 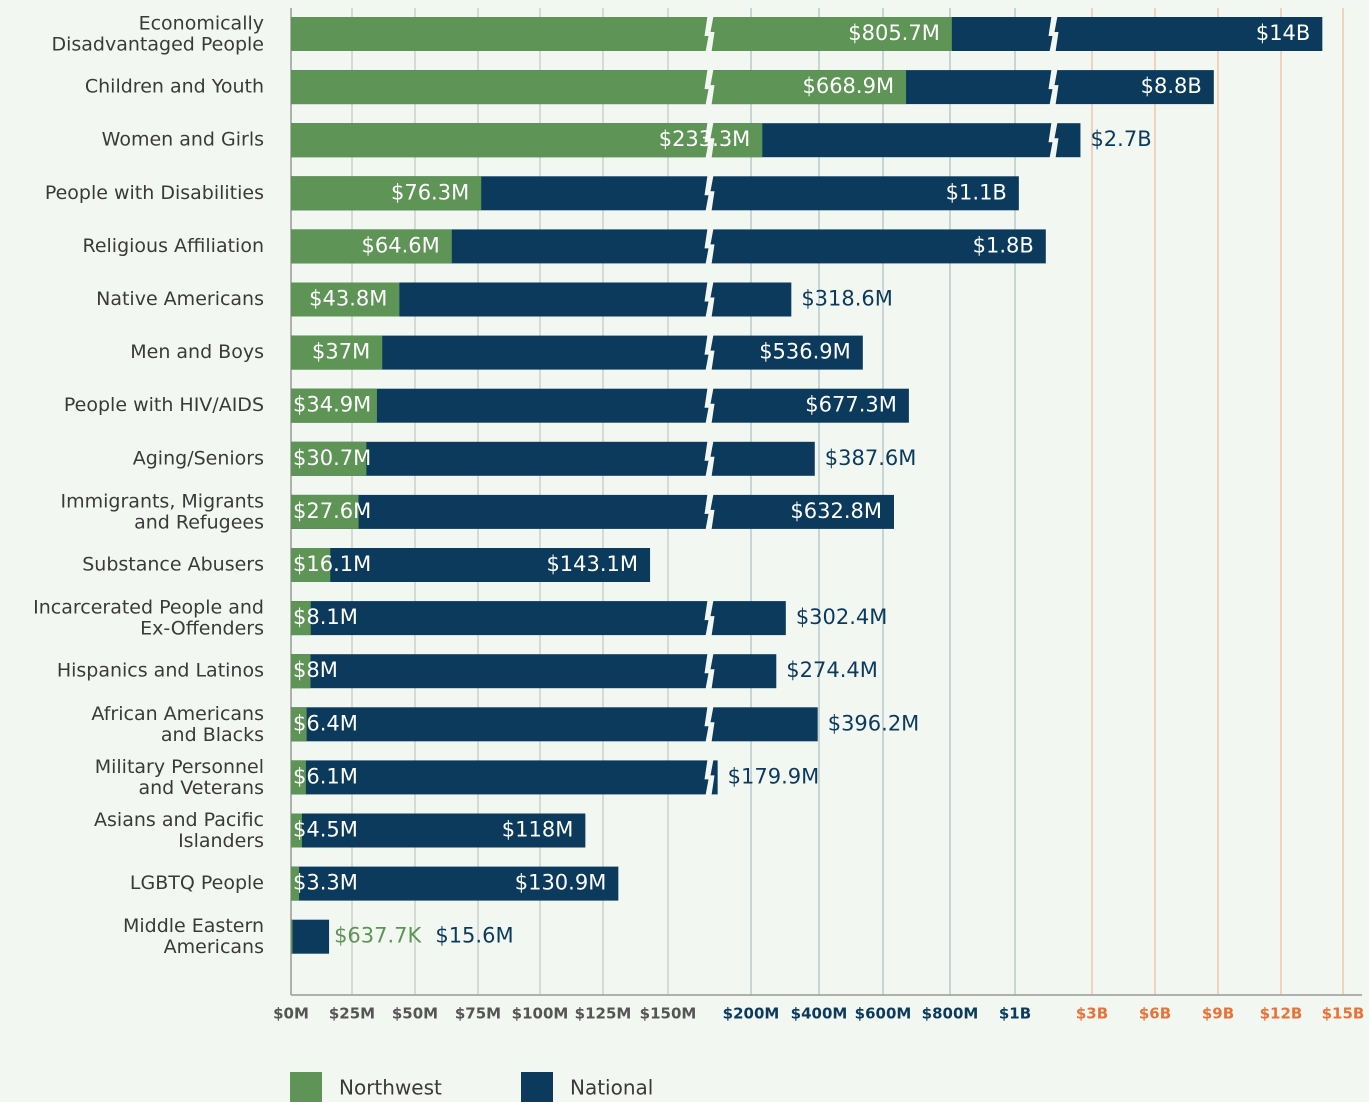 I want to click on x-tick-label: $9B, so click(x=1218, y=1014).